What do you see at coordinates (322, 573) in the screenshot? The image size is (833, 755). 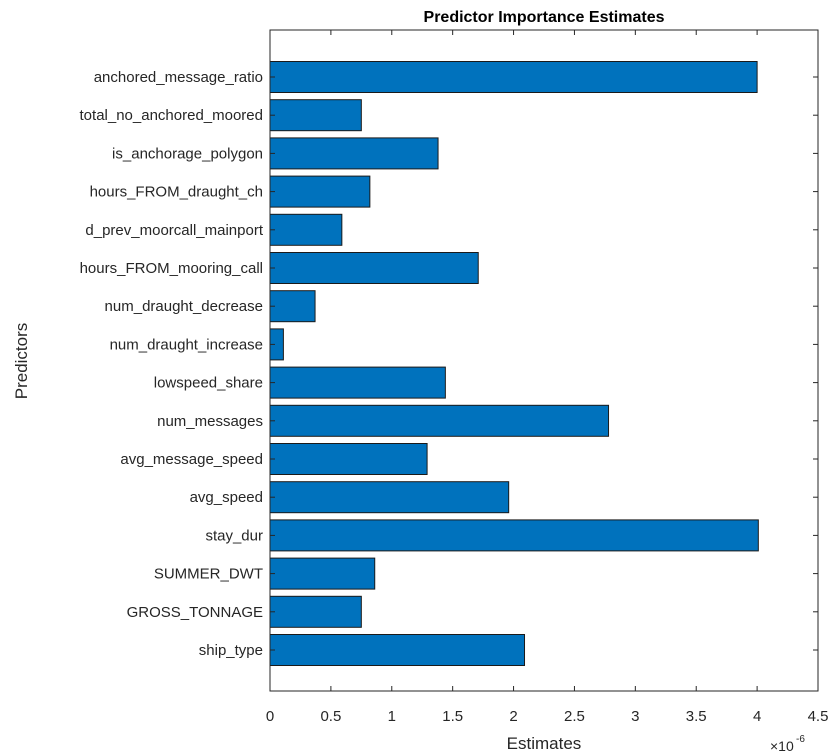 I see `bar-SUMMER_DWT` at bounding box center [322, 573].